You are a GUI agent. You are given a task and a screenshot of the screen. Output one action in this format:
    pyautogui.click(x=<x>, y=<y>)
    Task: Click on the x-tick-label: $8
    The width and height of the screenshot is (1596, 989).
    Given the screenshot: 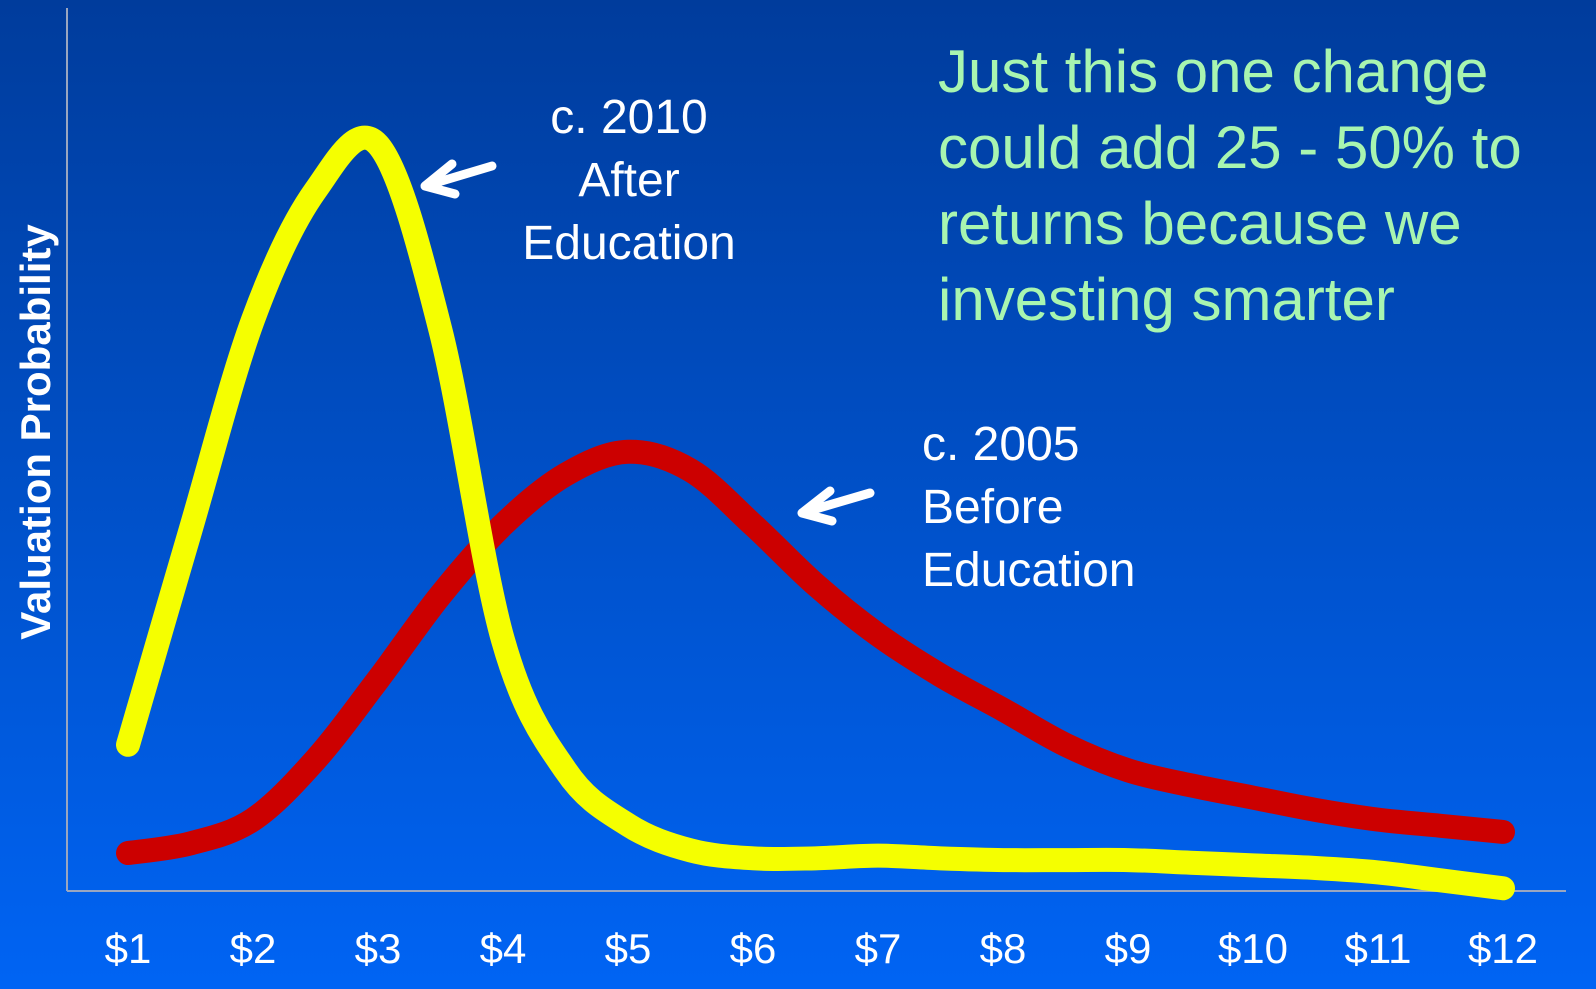 What is the action you would take?
    pyautogui.click(x=1003, y=948)
    